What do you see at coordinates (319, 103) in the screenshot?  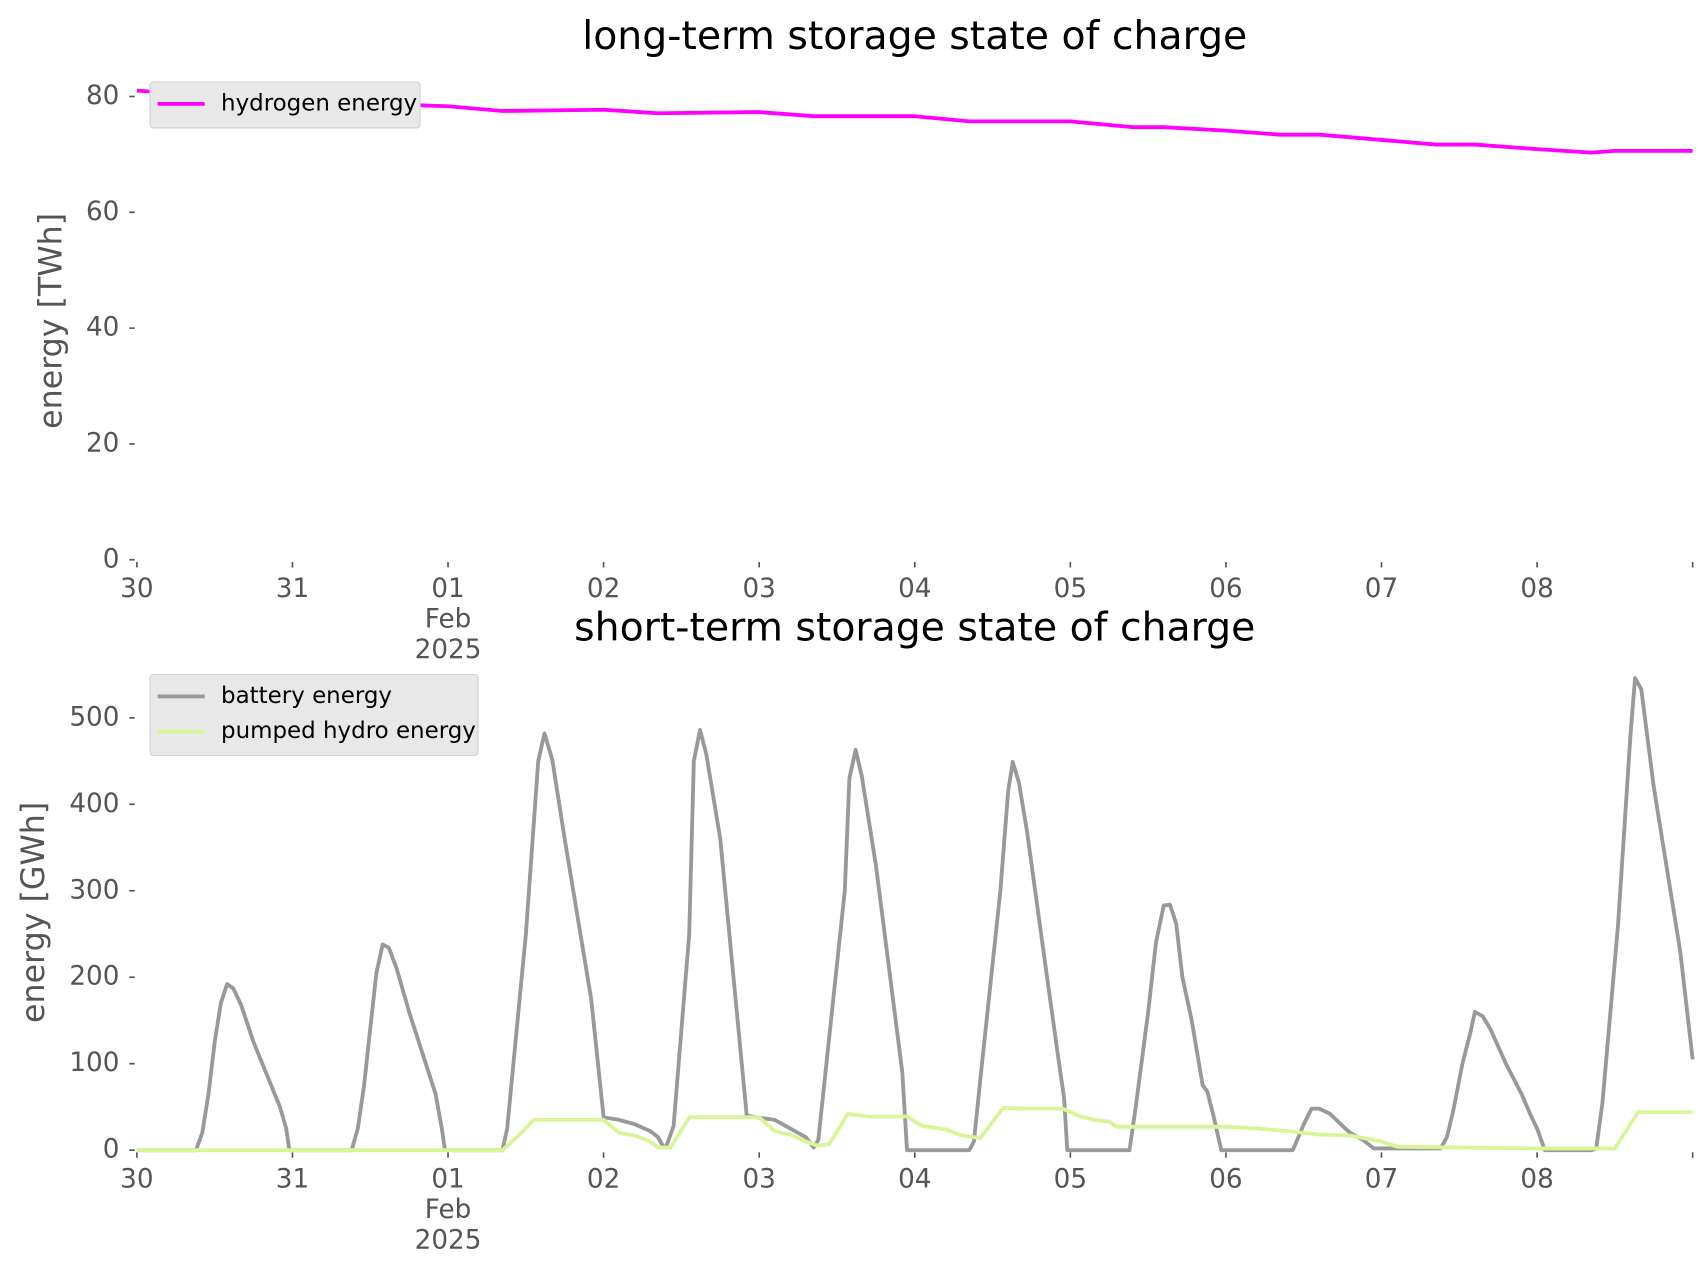 I see `legend-label: hydrogen energy` at bounding box center [319, 103].